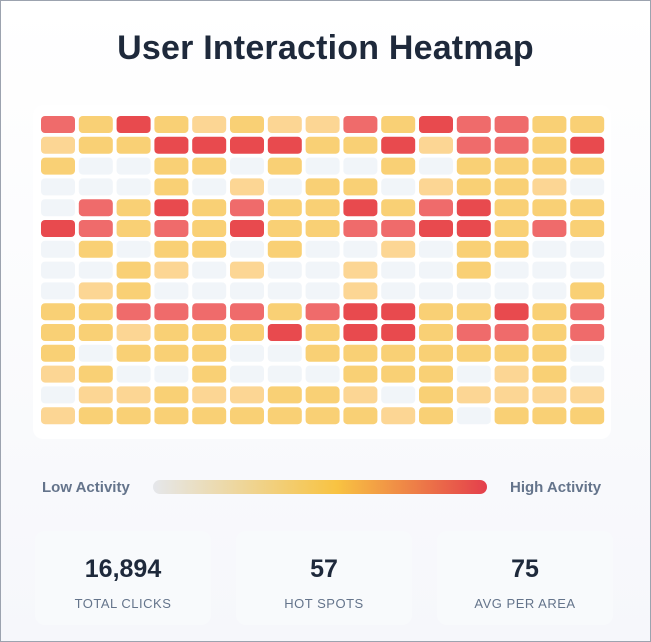 The height and width of the screenshot is (642, 651). Describe the element at coordinates (473, 166) in the screenshot. I see `heatmap-cell-r2-c11` at that location.